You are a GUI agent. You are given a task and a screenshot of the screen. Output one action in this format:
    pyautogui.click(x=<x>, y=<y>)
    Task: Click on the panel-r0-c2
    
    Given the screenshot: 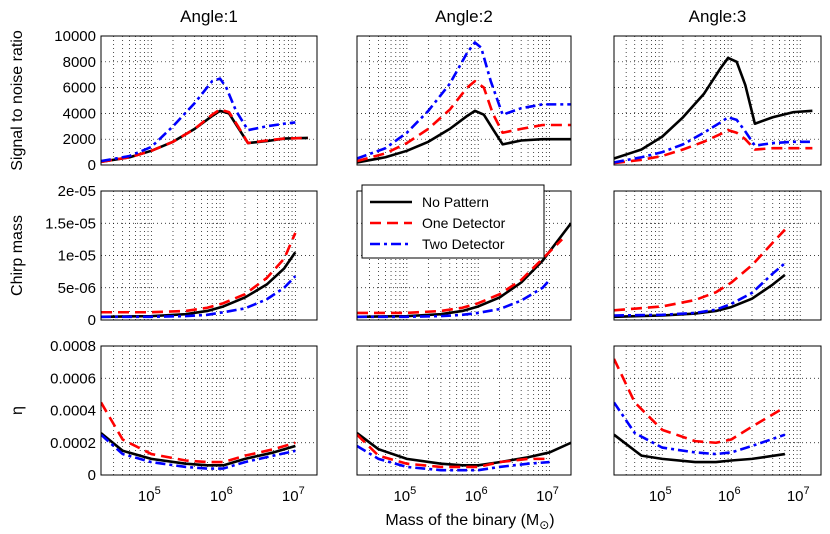 What is the action you would take?
    pyautogui.click(x=717, y=100)
    